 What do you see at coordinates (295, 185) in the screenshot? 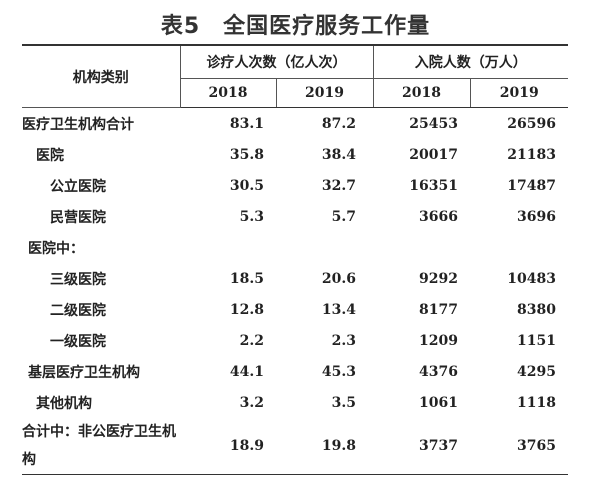
I see `table-row: 公立医院 30.5 32.7 16351 17487` at bounding box center [295, 185].